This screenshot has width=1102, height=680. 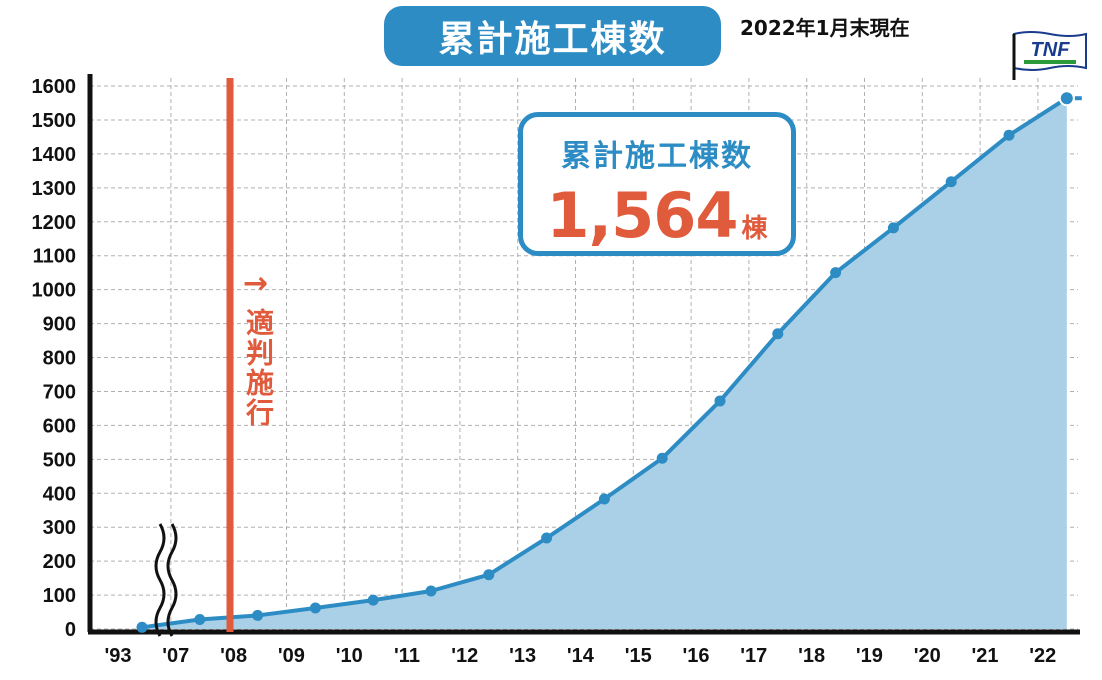 What do you see at coordinates (258, 368) in the screenshot?
I see `law-annotation: 適判施行` at bounding box center [258, 368].